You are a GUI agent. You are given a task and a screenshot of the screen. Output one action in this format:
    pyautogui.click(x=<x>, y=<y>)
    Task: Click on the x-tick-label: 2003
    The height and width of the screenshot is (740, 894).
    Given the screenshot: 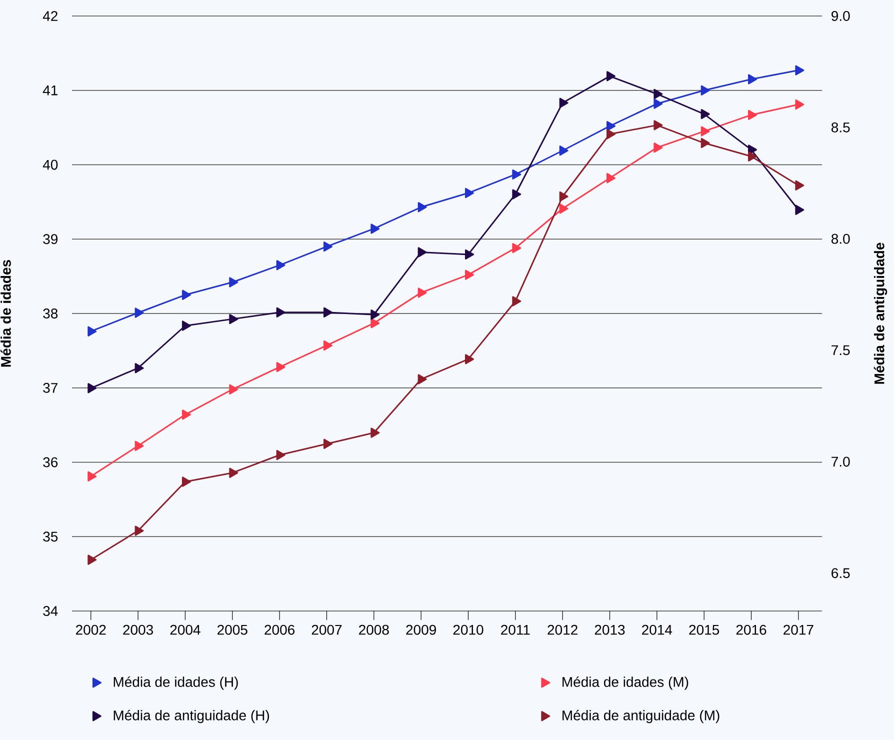 What is the action you would take?
    pyautogui.click(x=138, y=629)
    